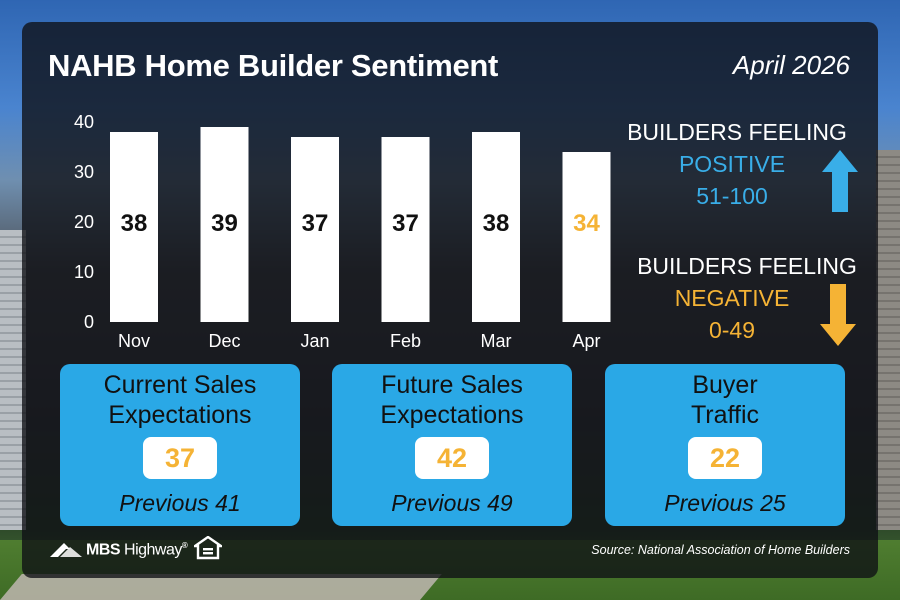 The width and height of the screenshot is (900, 600). Describe the element at coordinates (586, 341) in the screenshot. I see `x-tick-label: Apr` at that location.